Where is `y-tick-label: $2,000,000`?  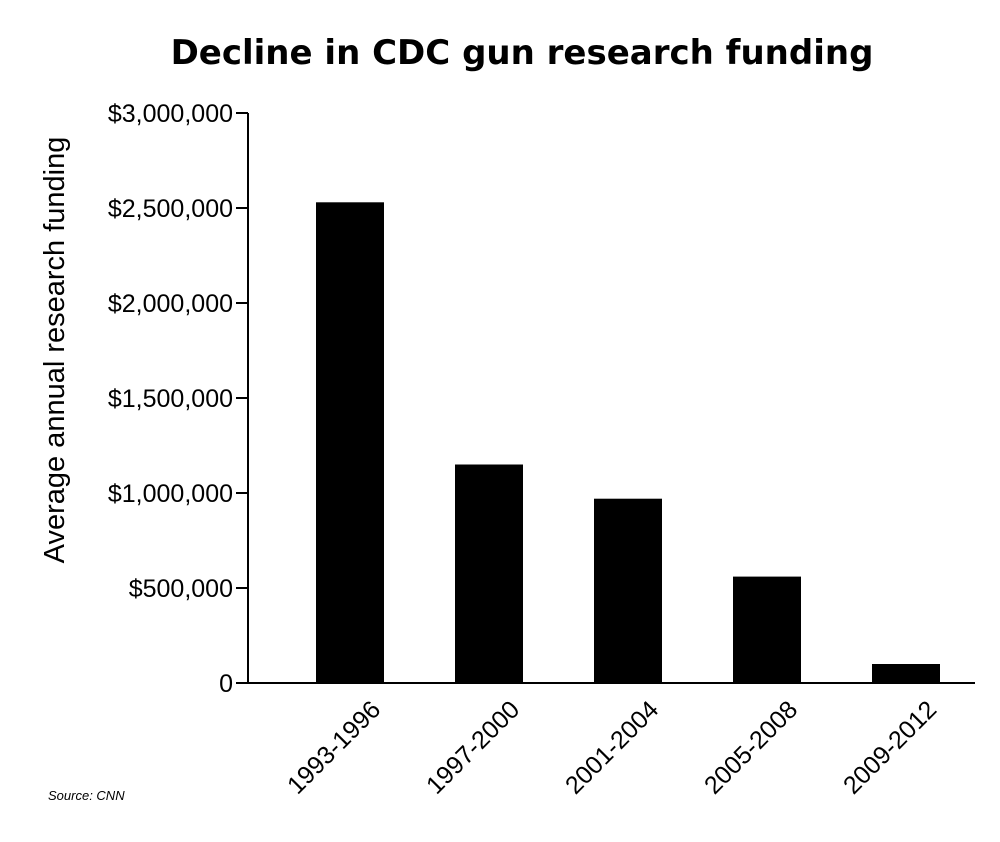 y-tick-label: $2,000,000 is located at coordinates (170, 304).